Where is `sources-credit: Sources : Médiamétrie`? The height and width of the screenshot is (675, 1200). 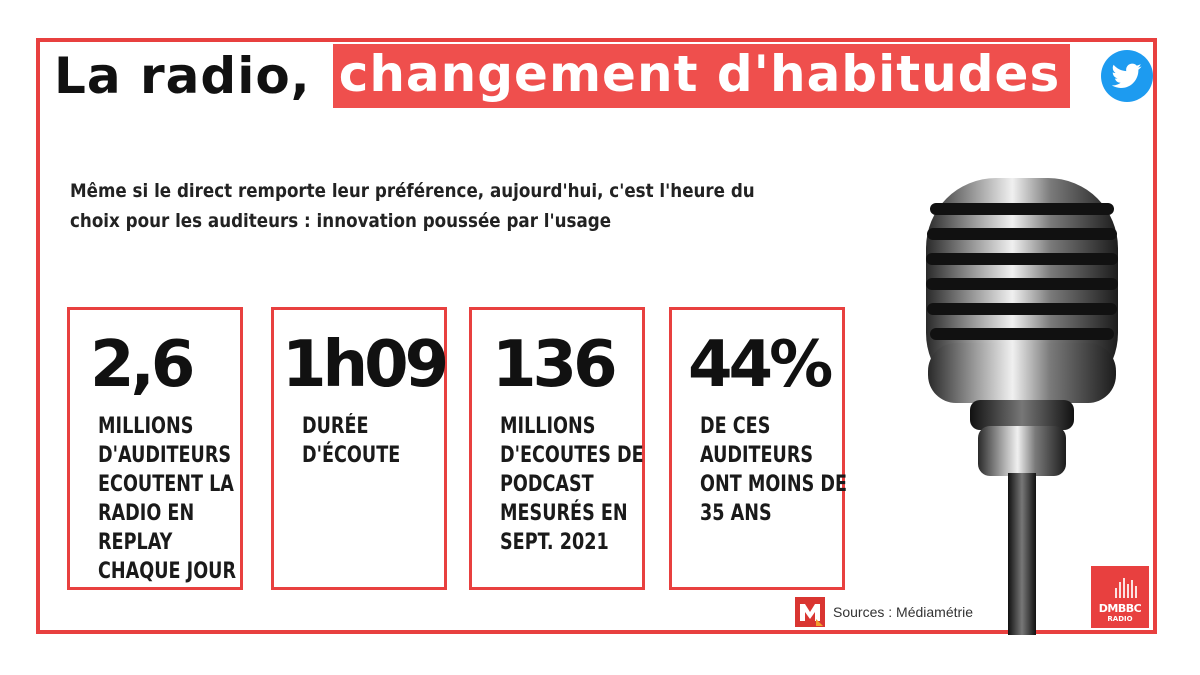
sources-credit: Sources : Médiamétrie is located at coordinates (884, 612).